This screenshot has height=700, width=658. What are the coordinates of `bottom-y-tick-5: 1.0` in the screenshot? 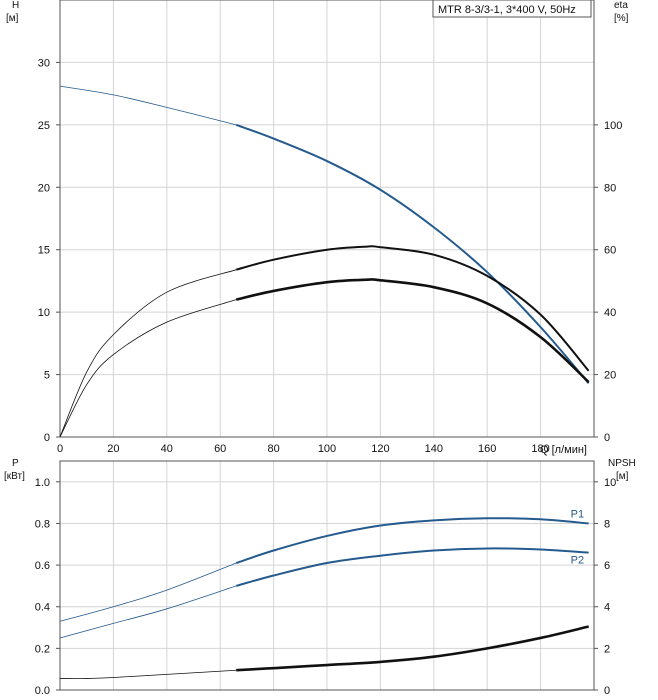 It's located at (42, 483).